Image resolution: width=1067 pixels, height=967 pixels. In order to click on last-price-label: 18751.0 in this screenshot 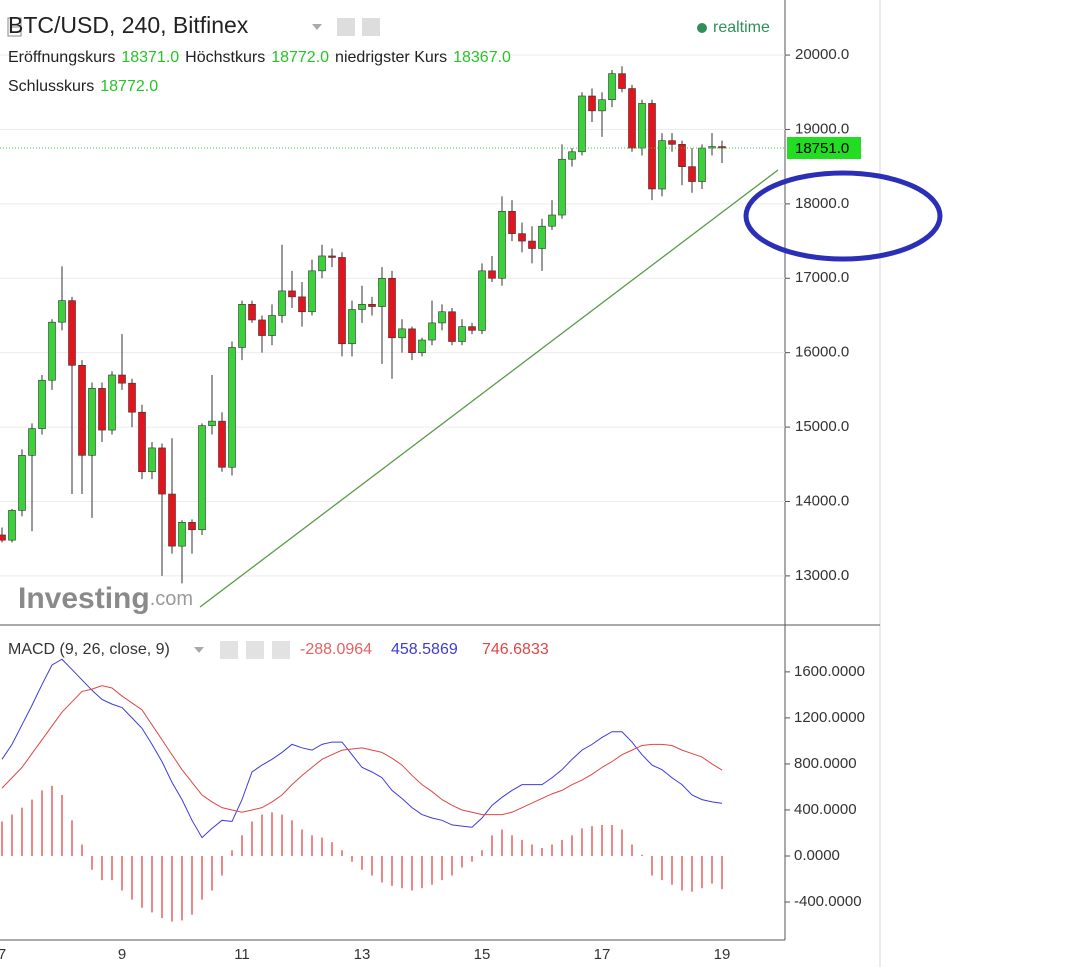, I will do `click(822, 148)`.